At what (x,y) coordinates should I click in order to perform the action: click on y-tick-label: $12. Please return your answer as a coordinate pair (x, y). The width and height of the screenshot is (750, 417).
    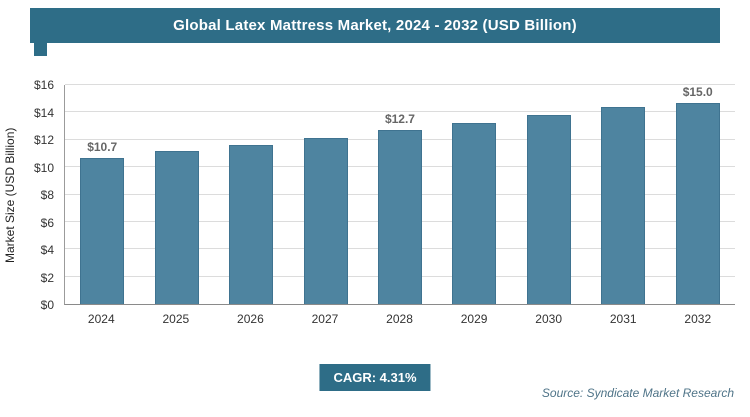
    Looking at the image, I should click on (43, 140).